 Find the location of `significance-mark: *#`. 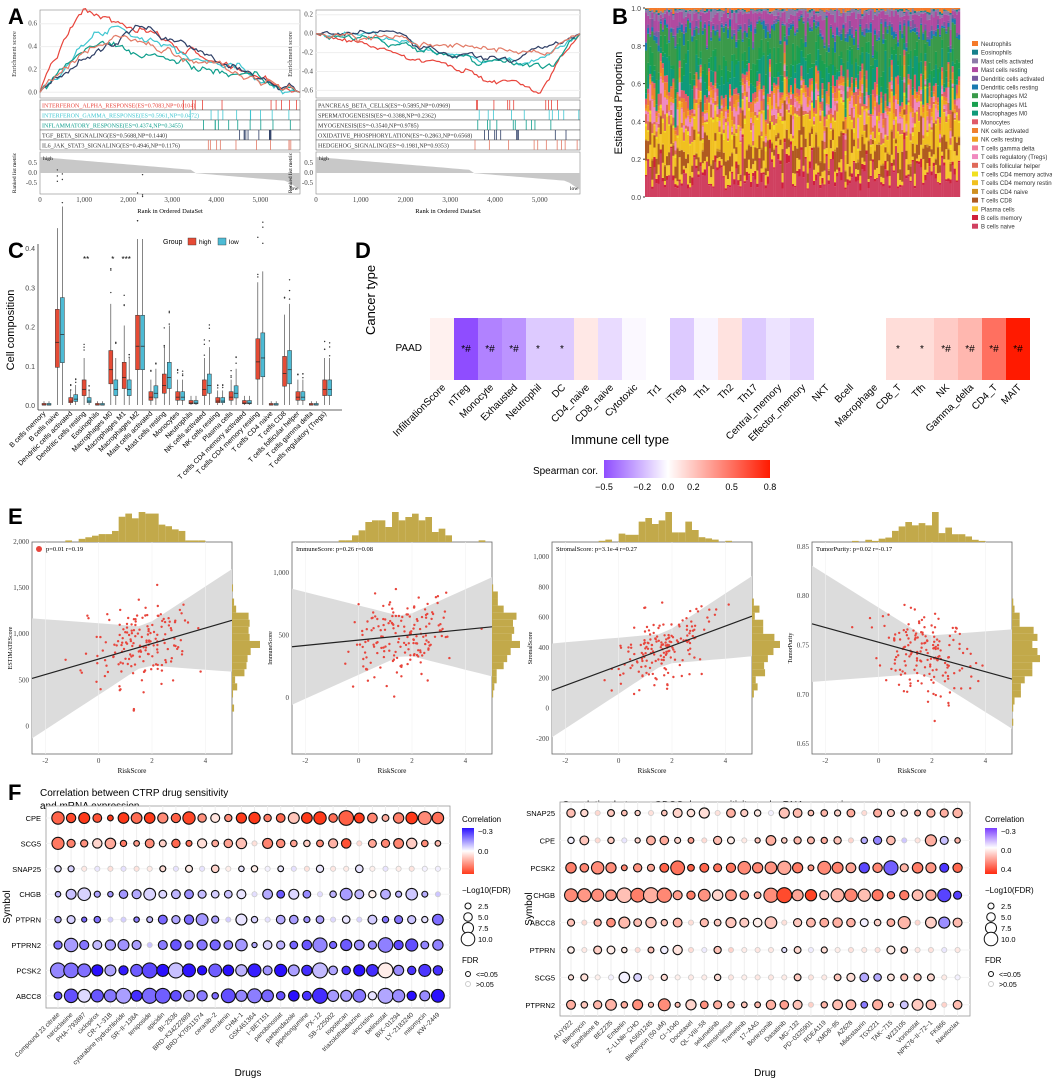

significance-mark: *# is located at coordinates (946, 349).